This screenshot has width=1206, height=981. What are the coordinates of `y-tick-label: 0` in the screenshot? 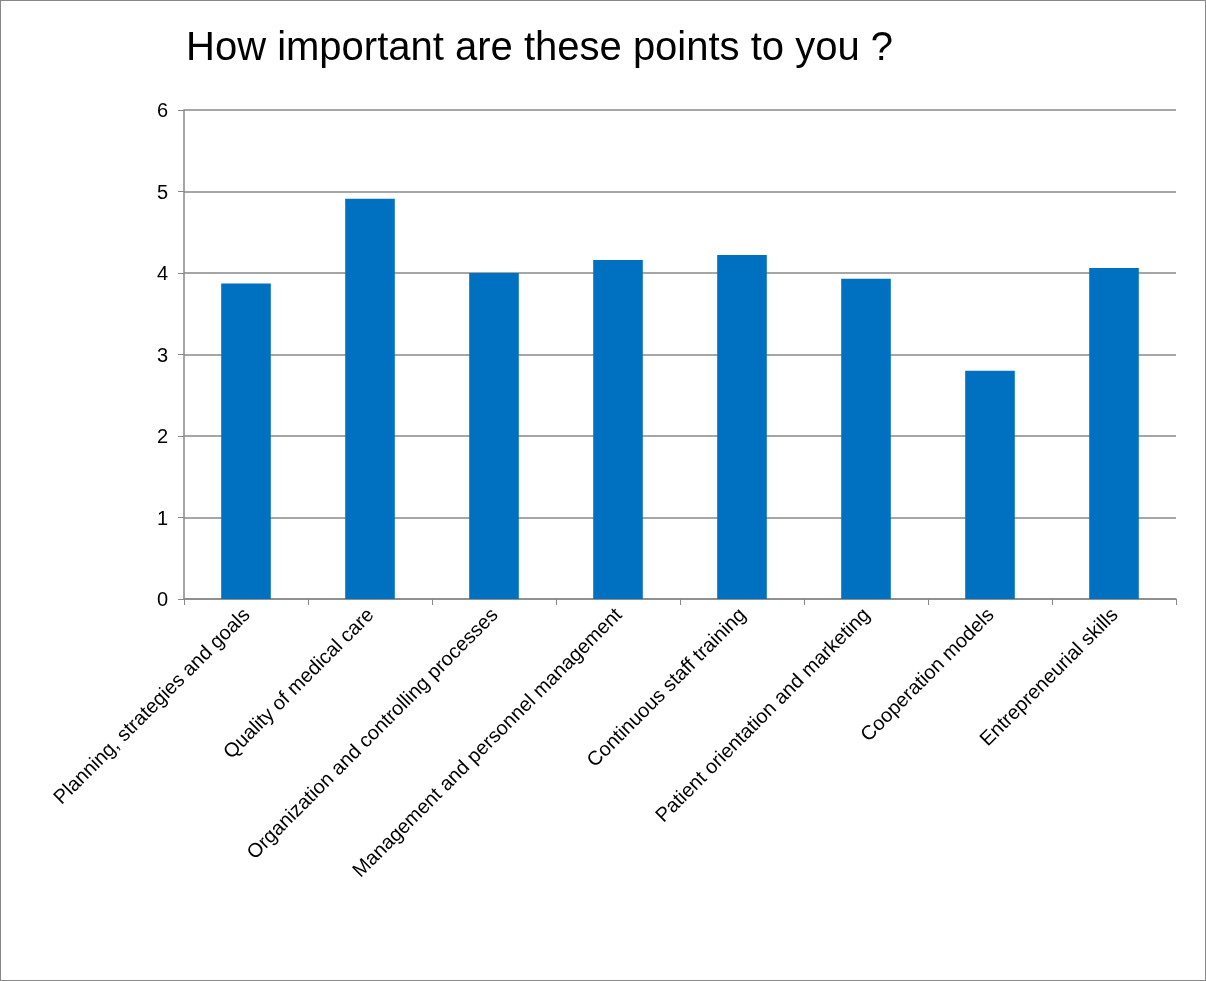 It's located at (162, 599).